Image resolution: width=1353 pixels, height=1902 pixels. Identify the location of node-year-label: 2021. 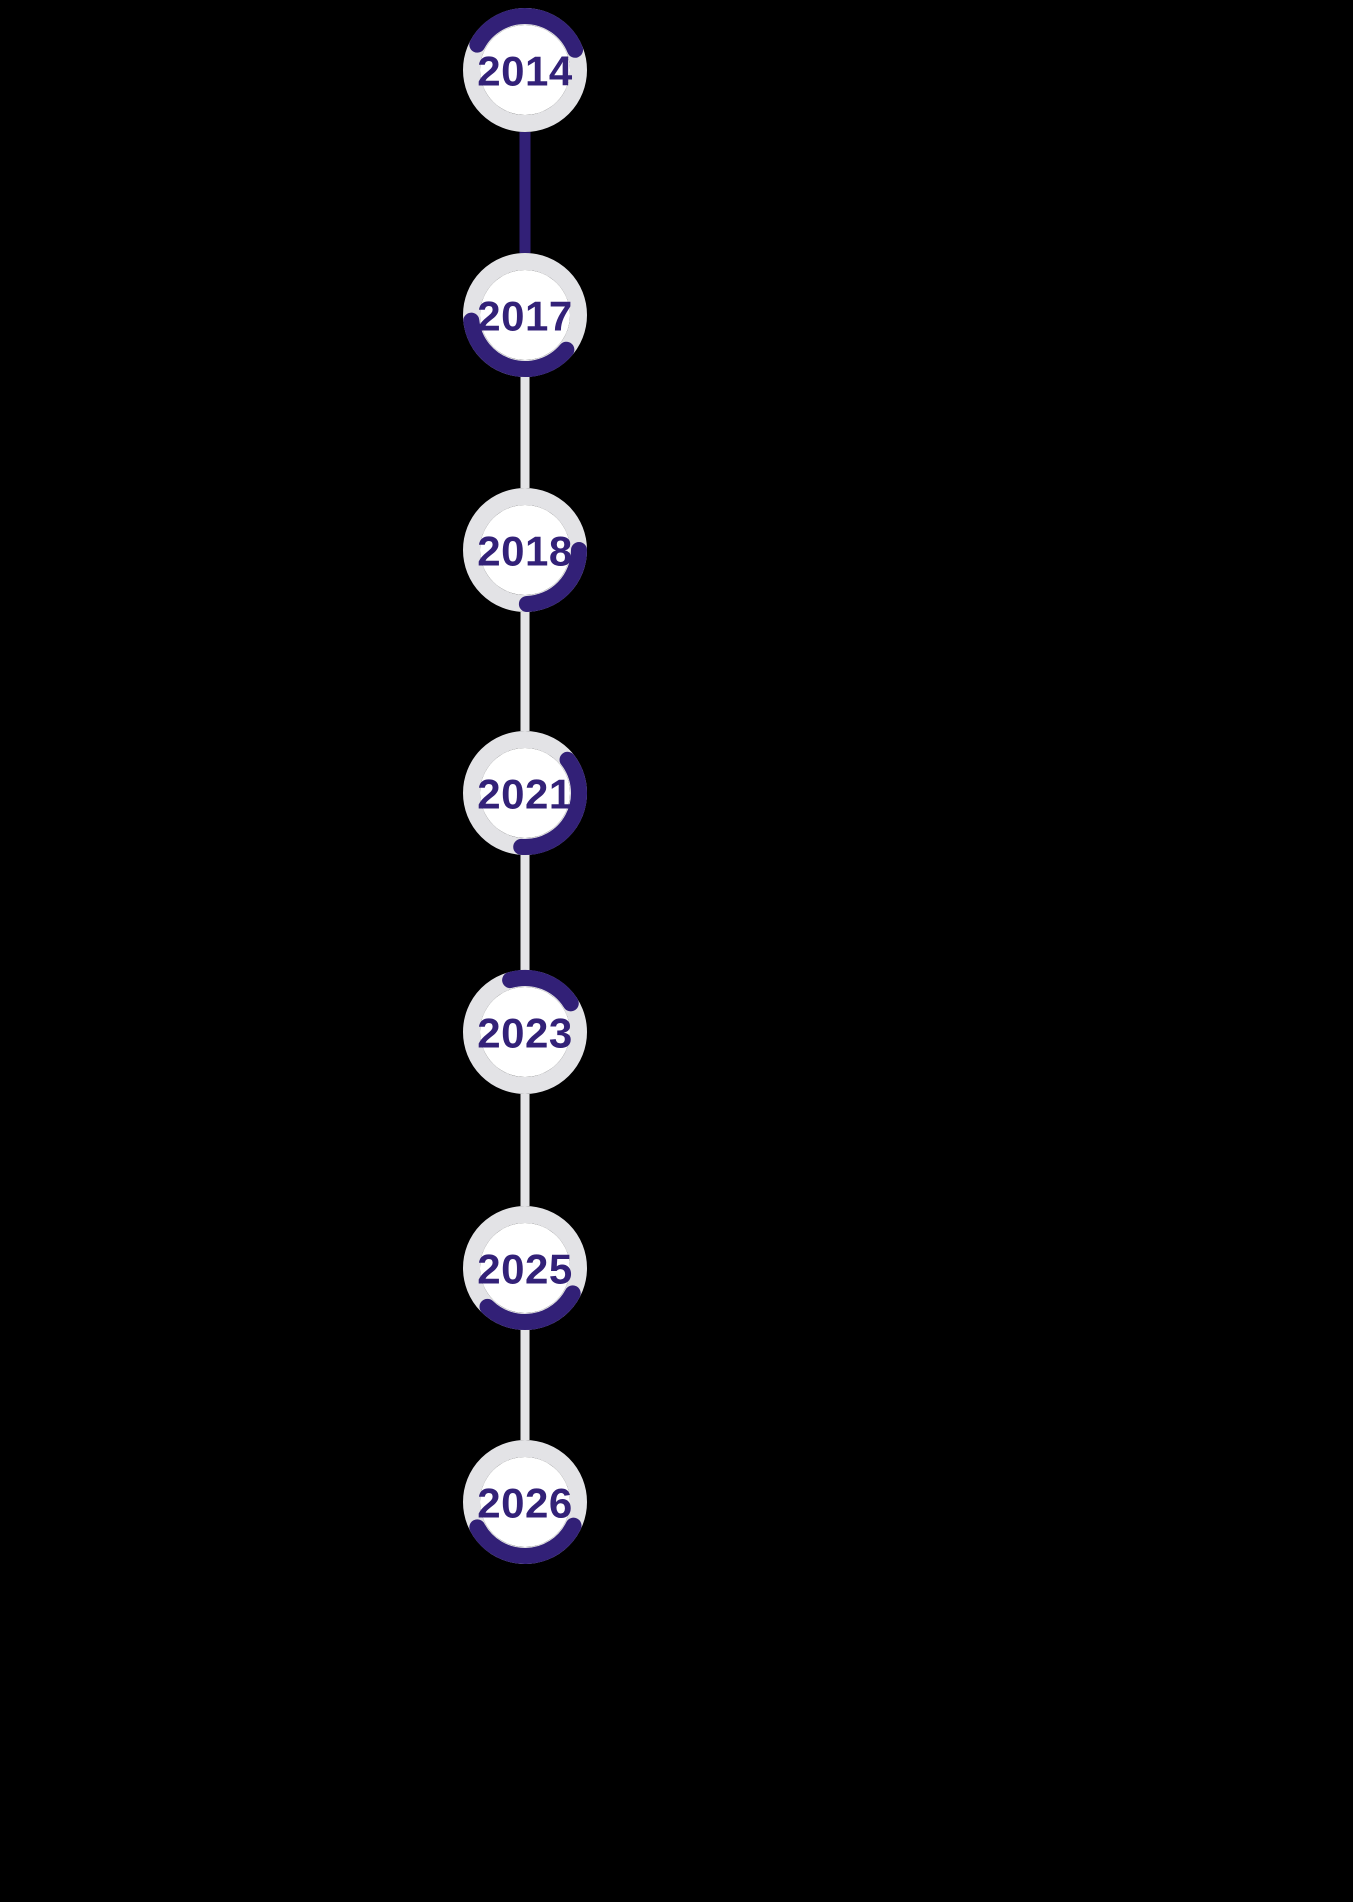
(524, 794).